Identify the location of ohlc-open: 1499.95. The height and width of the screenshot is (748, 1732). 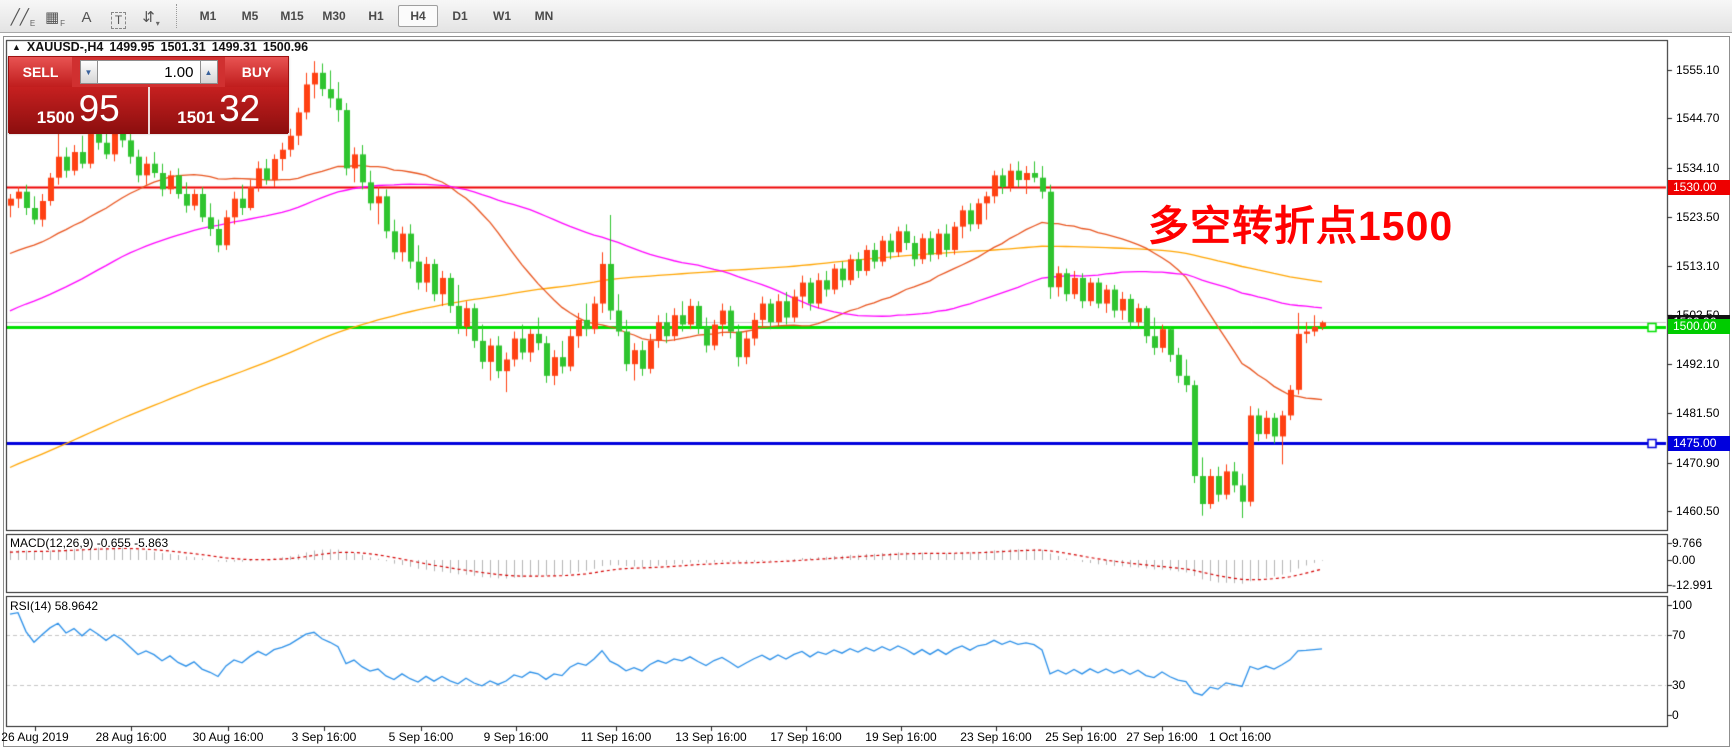
(132, 47).